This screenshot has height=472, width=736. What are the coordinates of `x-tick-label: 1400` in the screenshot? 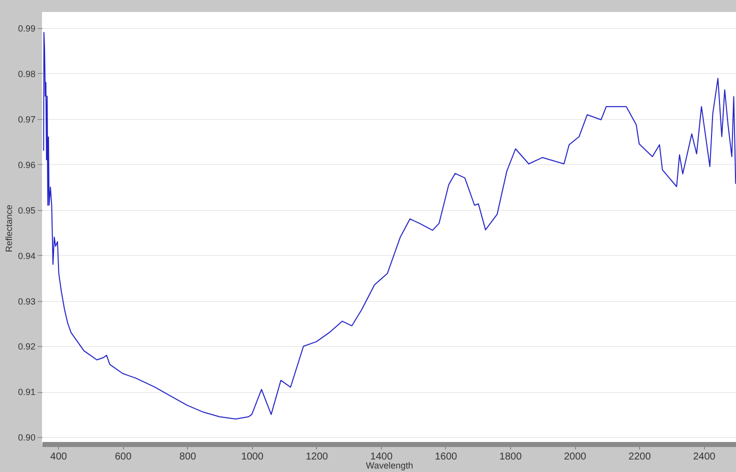 It's located at (381, 457).